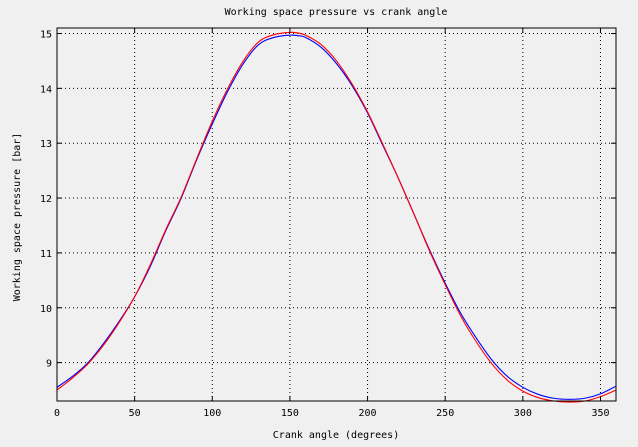 The image size is (638, 447). I want to click on y-tick-label: 14, so click(46, 89).